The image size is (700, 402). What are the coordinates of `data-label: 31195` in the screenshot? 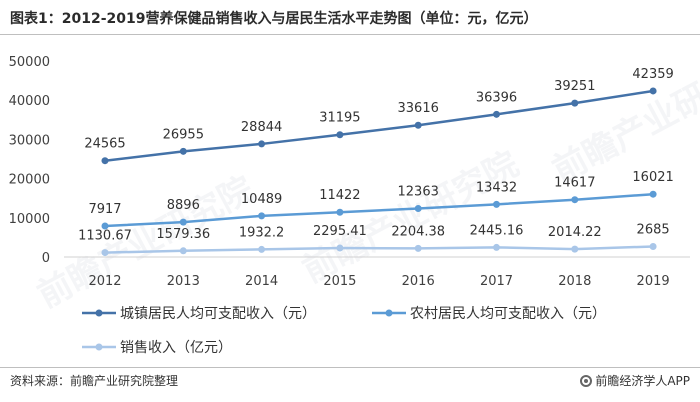 It's located at (339, 118).